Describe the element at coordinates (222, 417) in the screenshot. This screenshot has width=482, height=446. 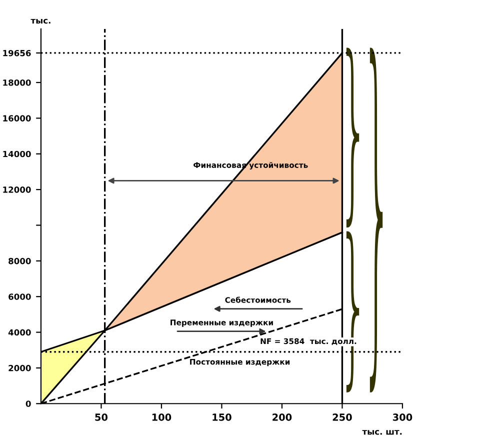
I see `x-tick-label: 150` at that location.